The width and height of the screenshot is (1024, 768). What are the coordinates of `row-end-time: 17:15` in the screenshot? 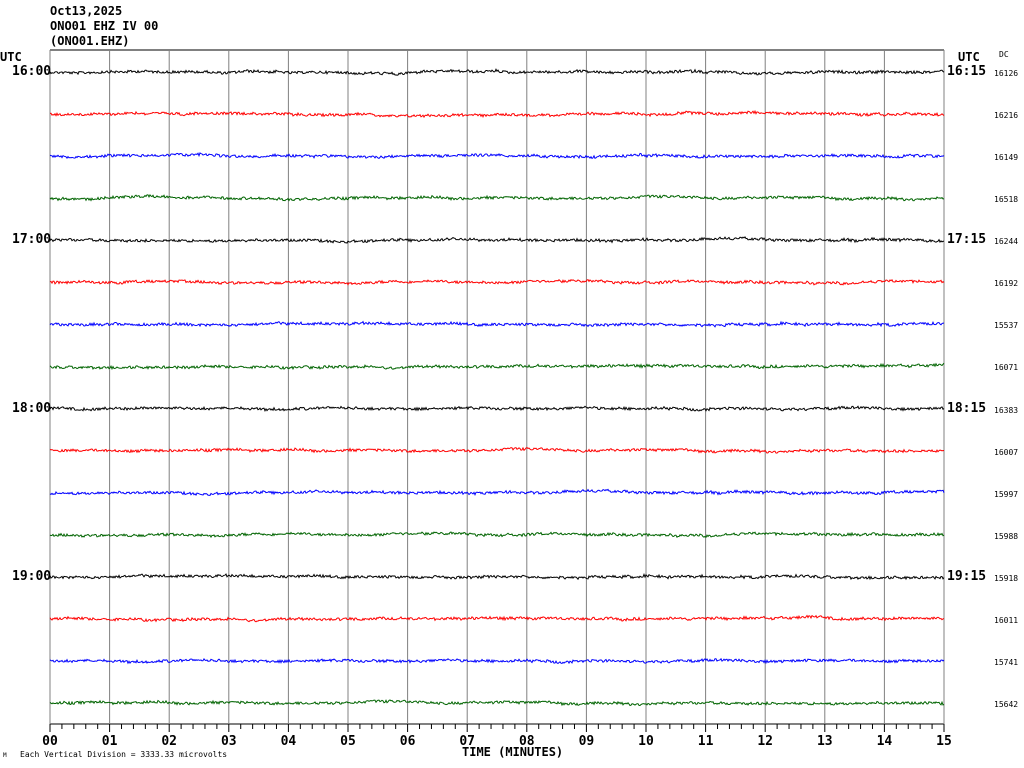 It's located at (967, 240).